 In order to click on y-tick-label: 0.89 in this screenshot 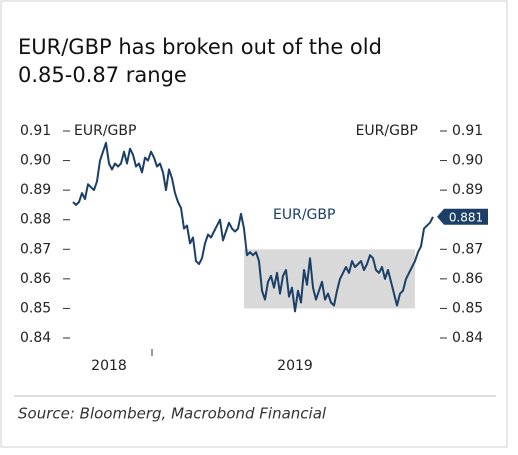, I will do `click(35, 190)`.